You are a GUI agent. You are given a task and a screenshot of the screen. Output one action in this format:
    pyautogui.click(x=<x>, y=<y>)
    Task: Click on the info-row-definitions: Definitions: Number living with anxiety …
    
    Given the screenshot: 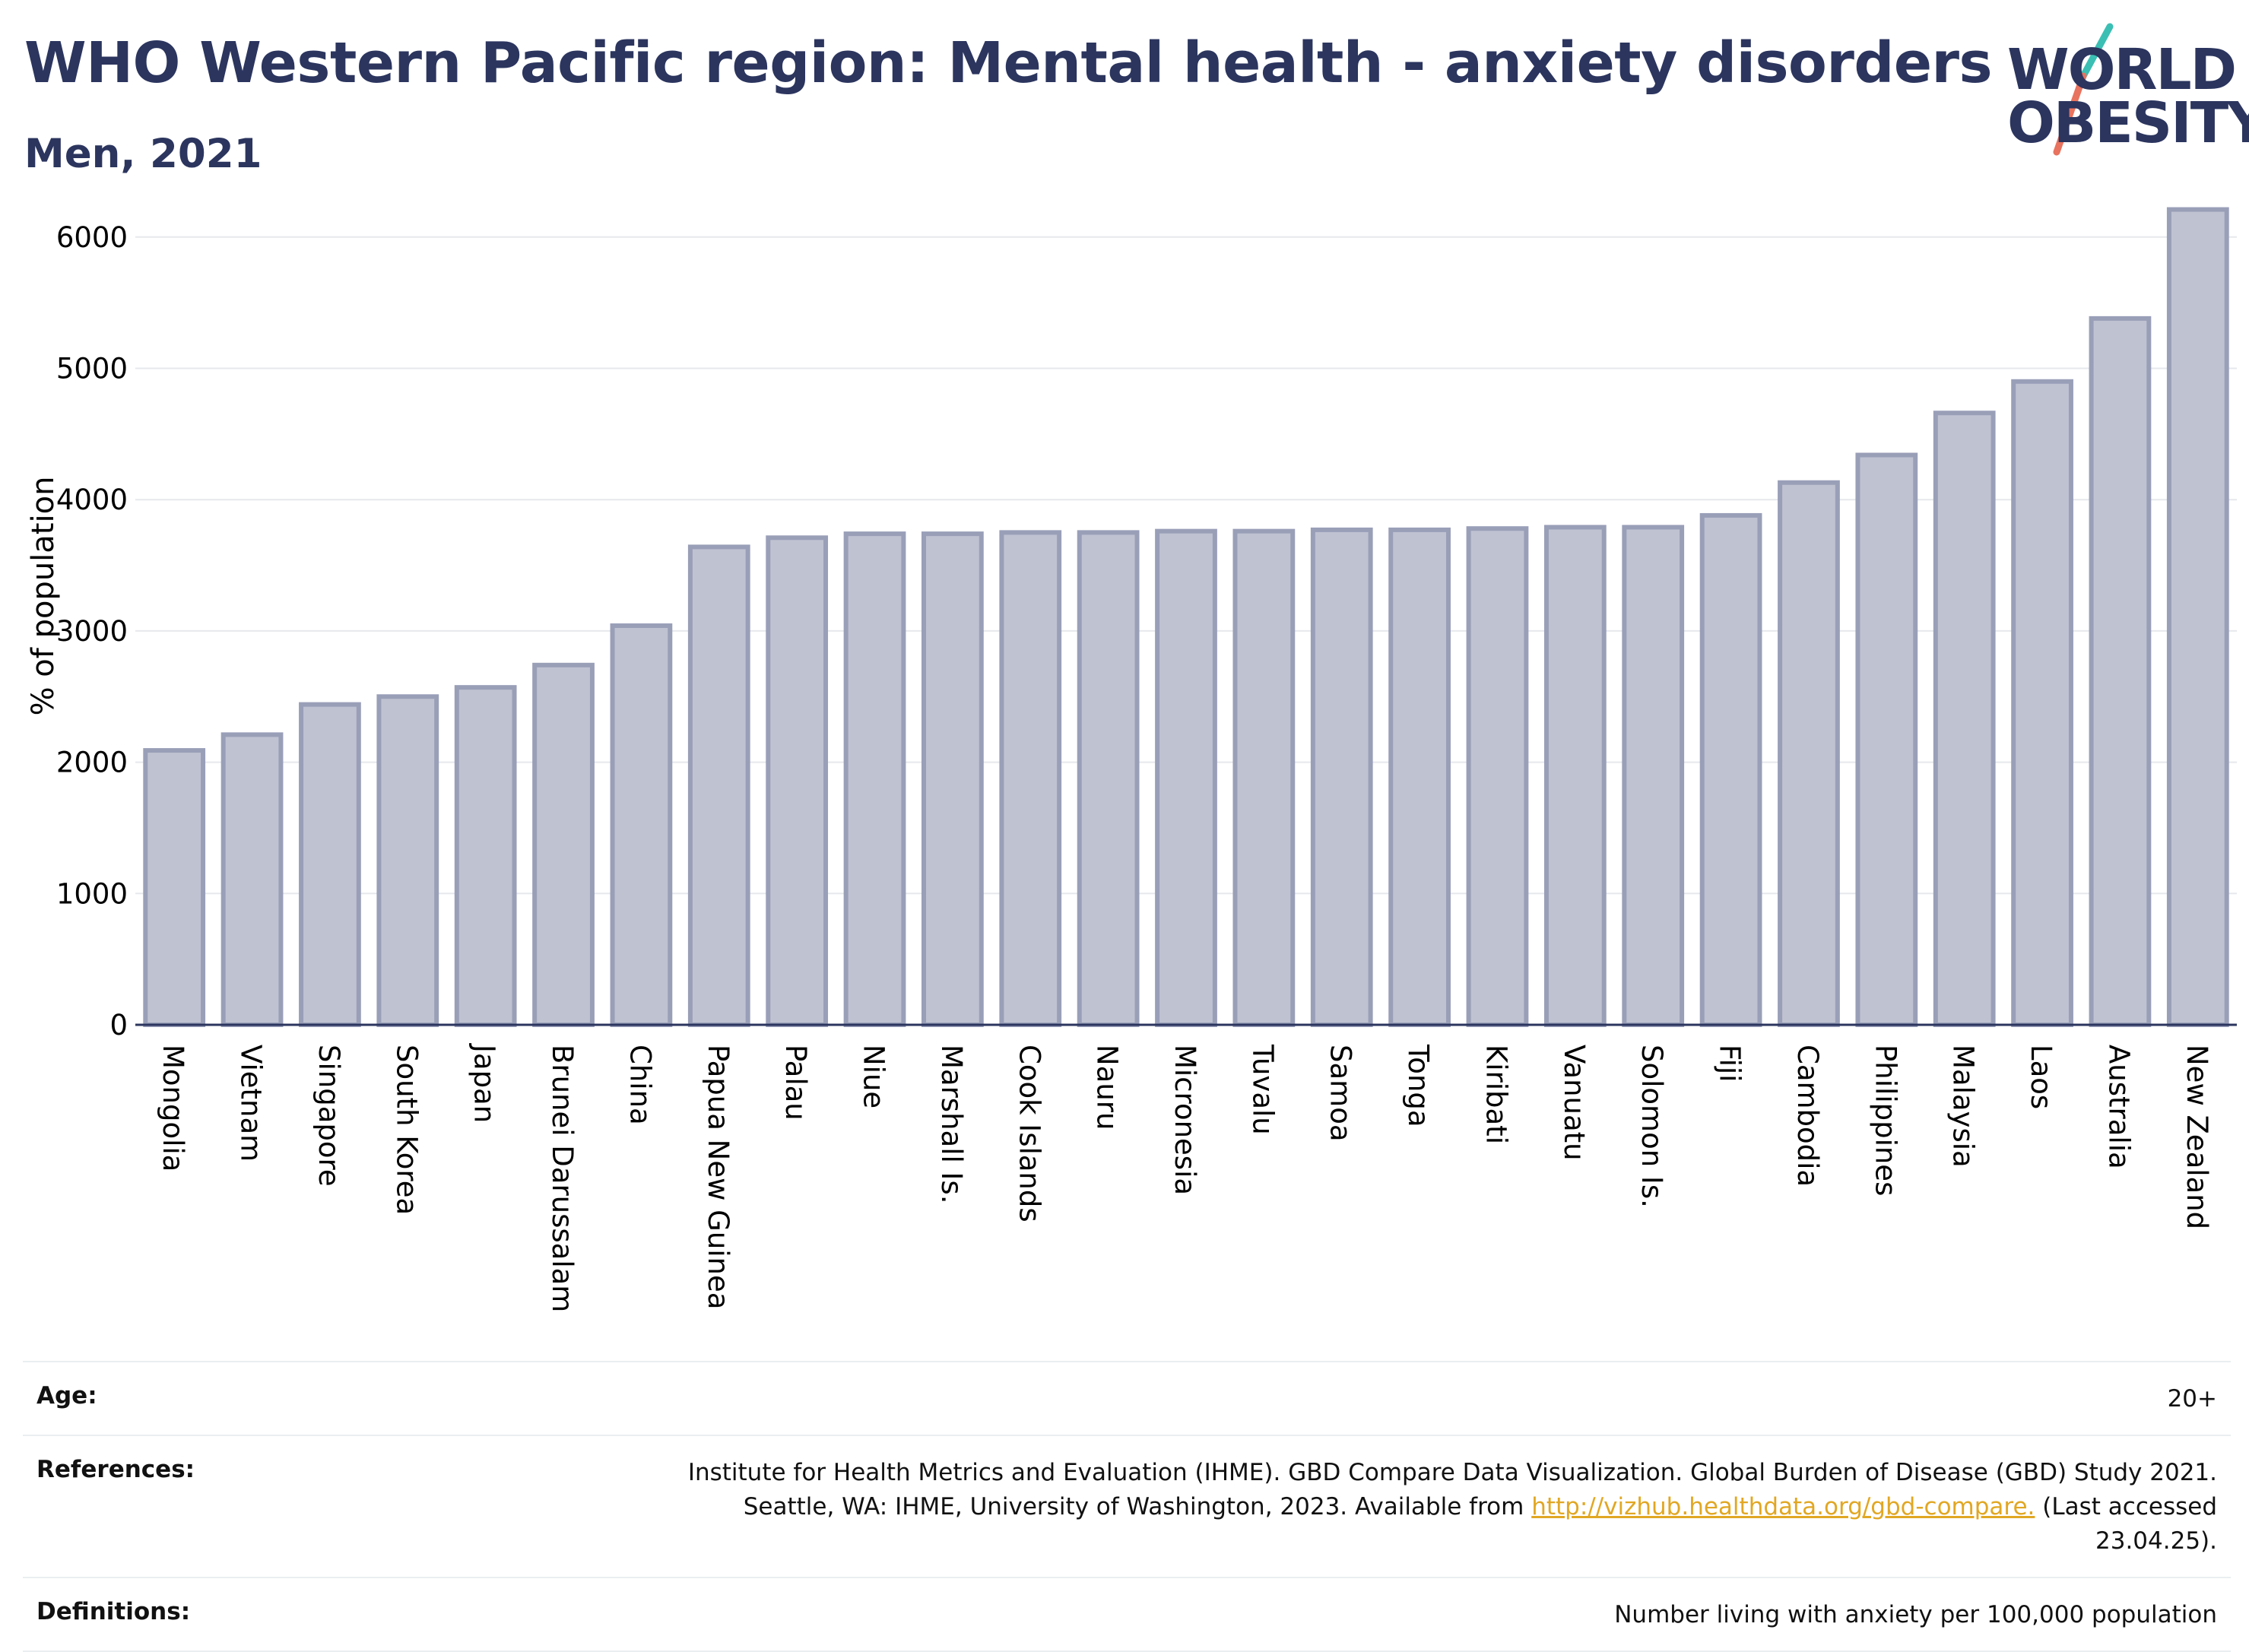 What is the action you would take?
    pyautogui.click(x=1127, y=1614)
    